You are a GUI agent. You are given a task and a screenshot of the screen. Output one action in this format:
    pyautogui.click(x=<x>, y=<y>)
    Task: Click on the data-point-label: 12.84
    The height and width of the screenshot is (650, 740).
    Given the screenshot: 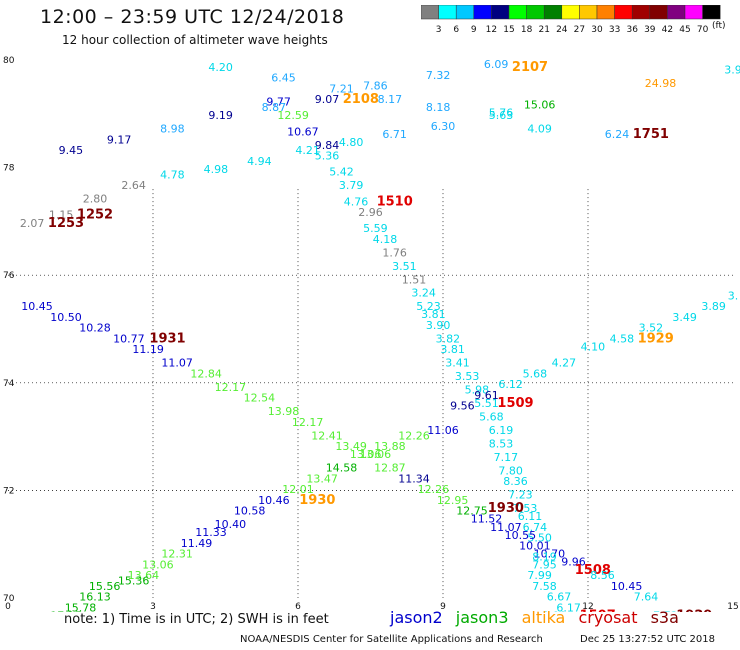 What is the action you would take?
    pyautogui.click(x=206, y=373)
    